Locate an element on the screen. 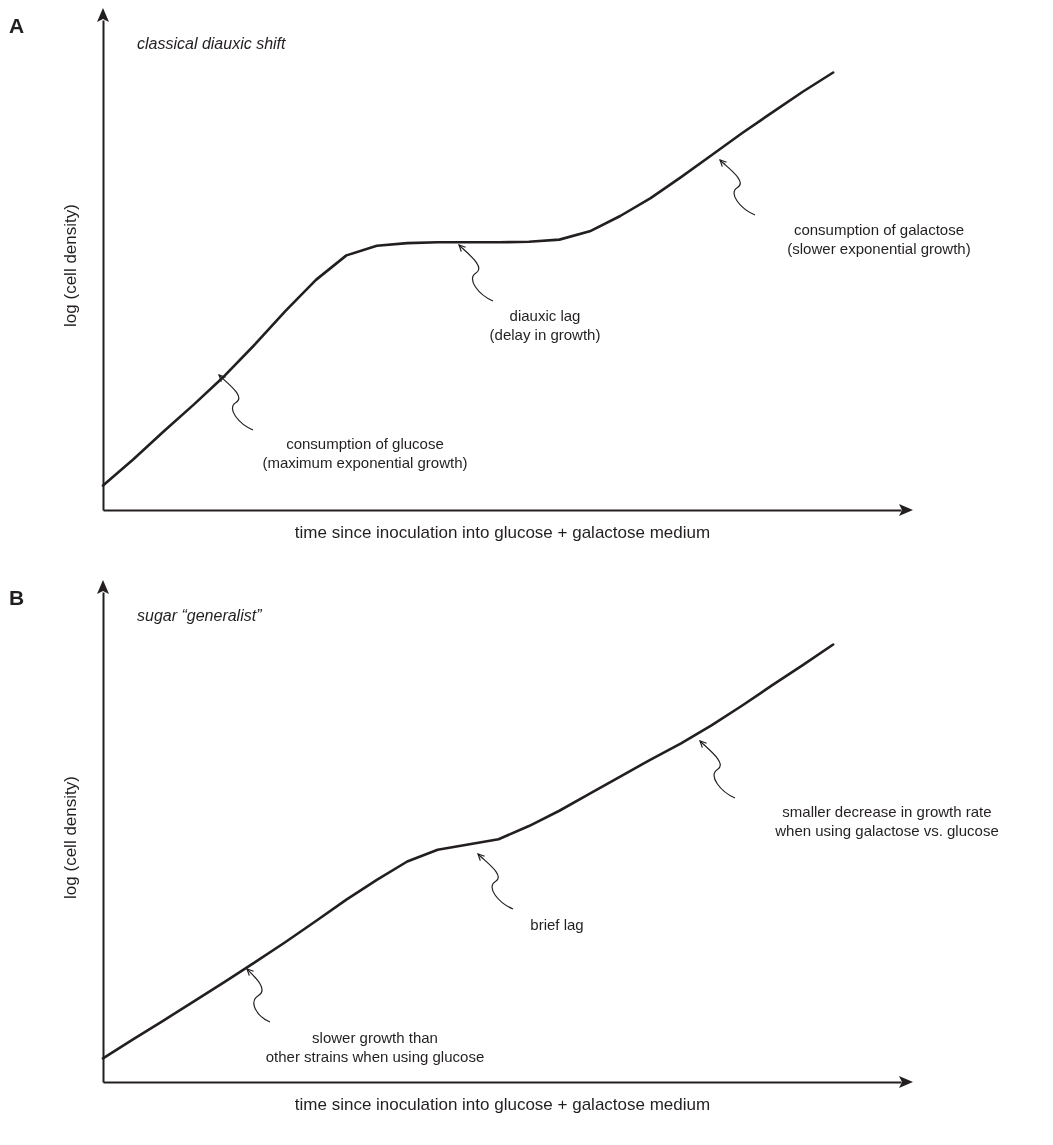 The image size is (1053, 1145). annotation: consumption of glucose (maximum exponential growth) is located at coordinates (365, 453).